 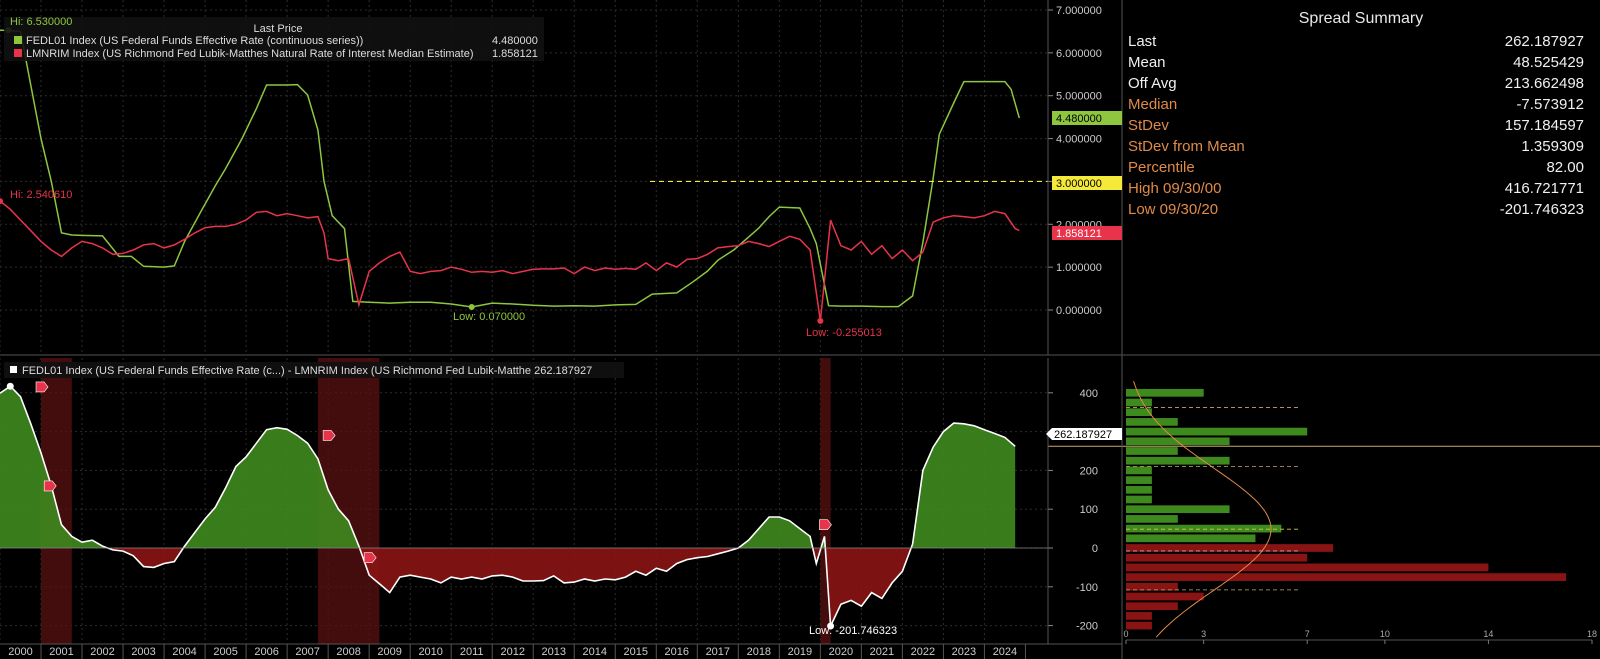 What do you see at coordinates (844, 333) in the screenshot?
I see `nat-low-label: Low: -0.255013` at bounding box center [844, 333].